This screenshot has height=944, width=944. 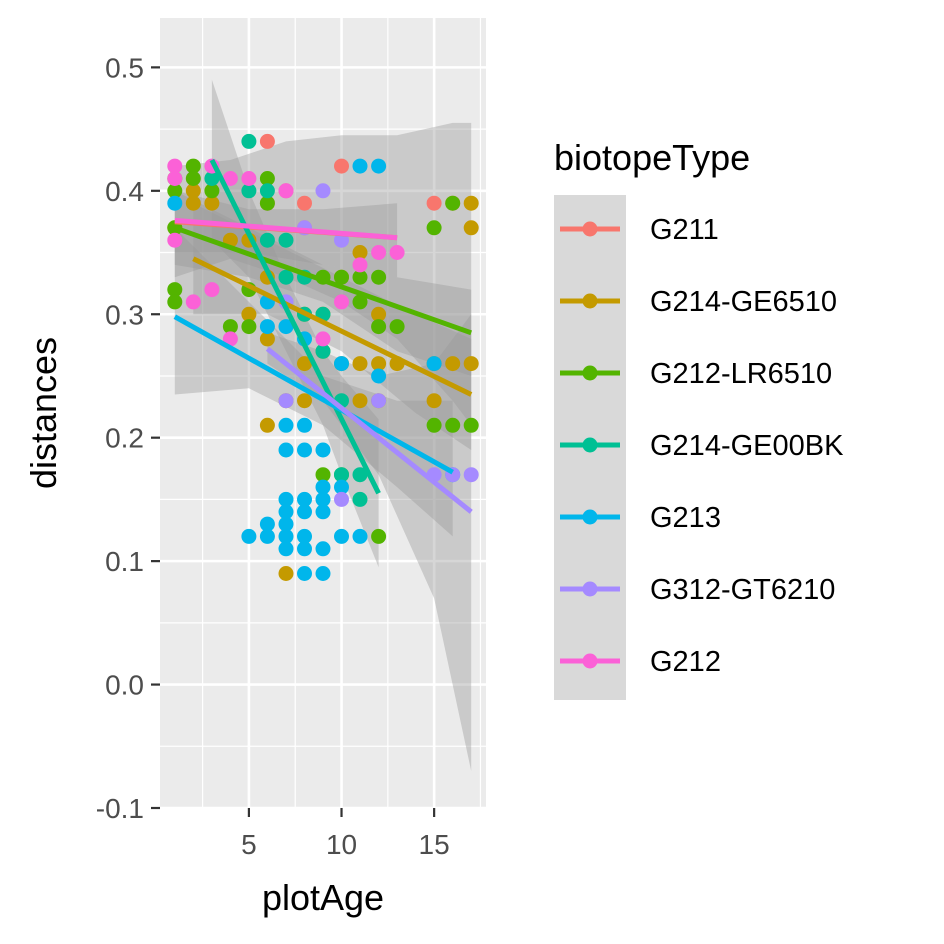 I want to click on legend-label: G213, so click(x=685, y=518).